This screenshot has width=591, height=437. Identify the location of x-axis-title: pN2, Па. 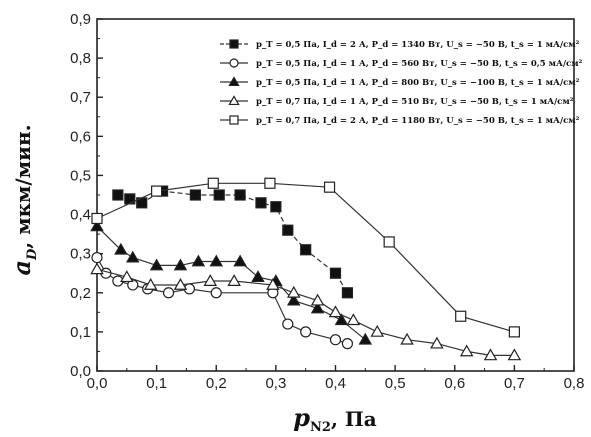
(335, 419).